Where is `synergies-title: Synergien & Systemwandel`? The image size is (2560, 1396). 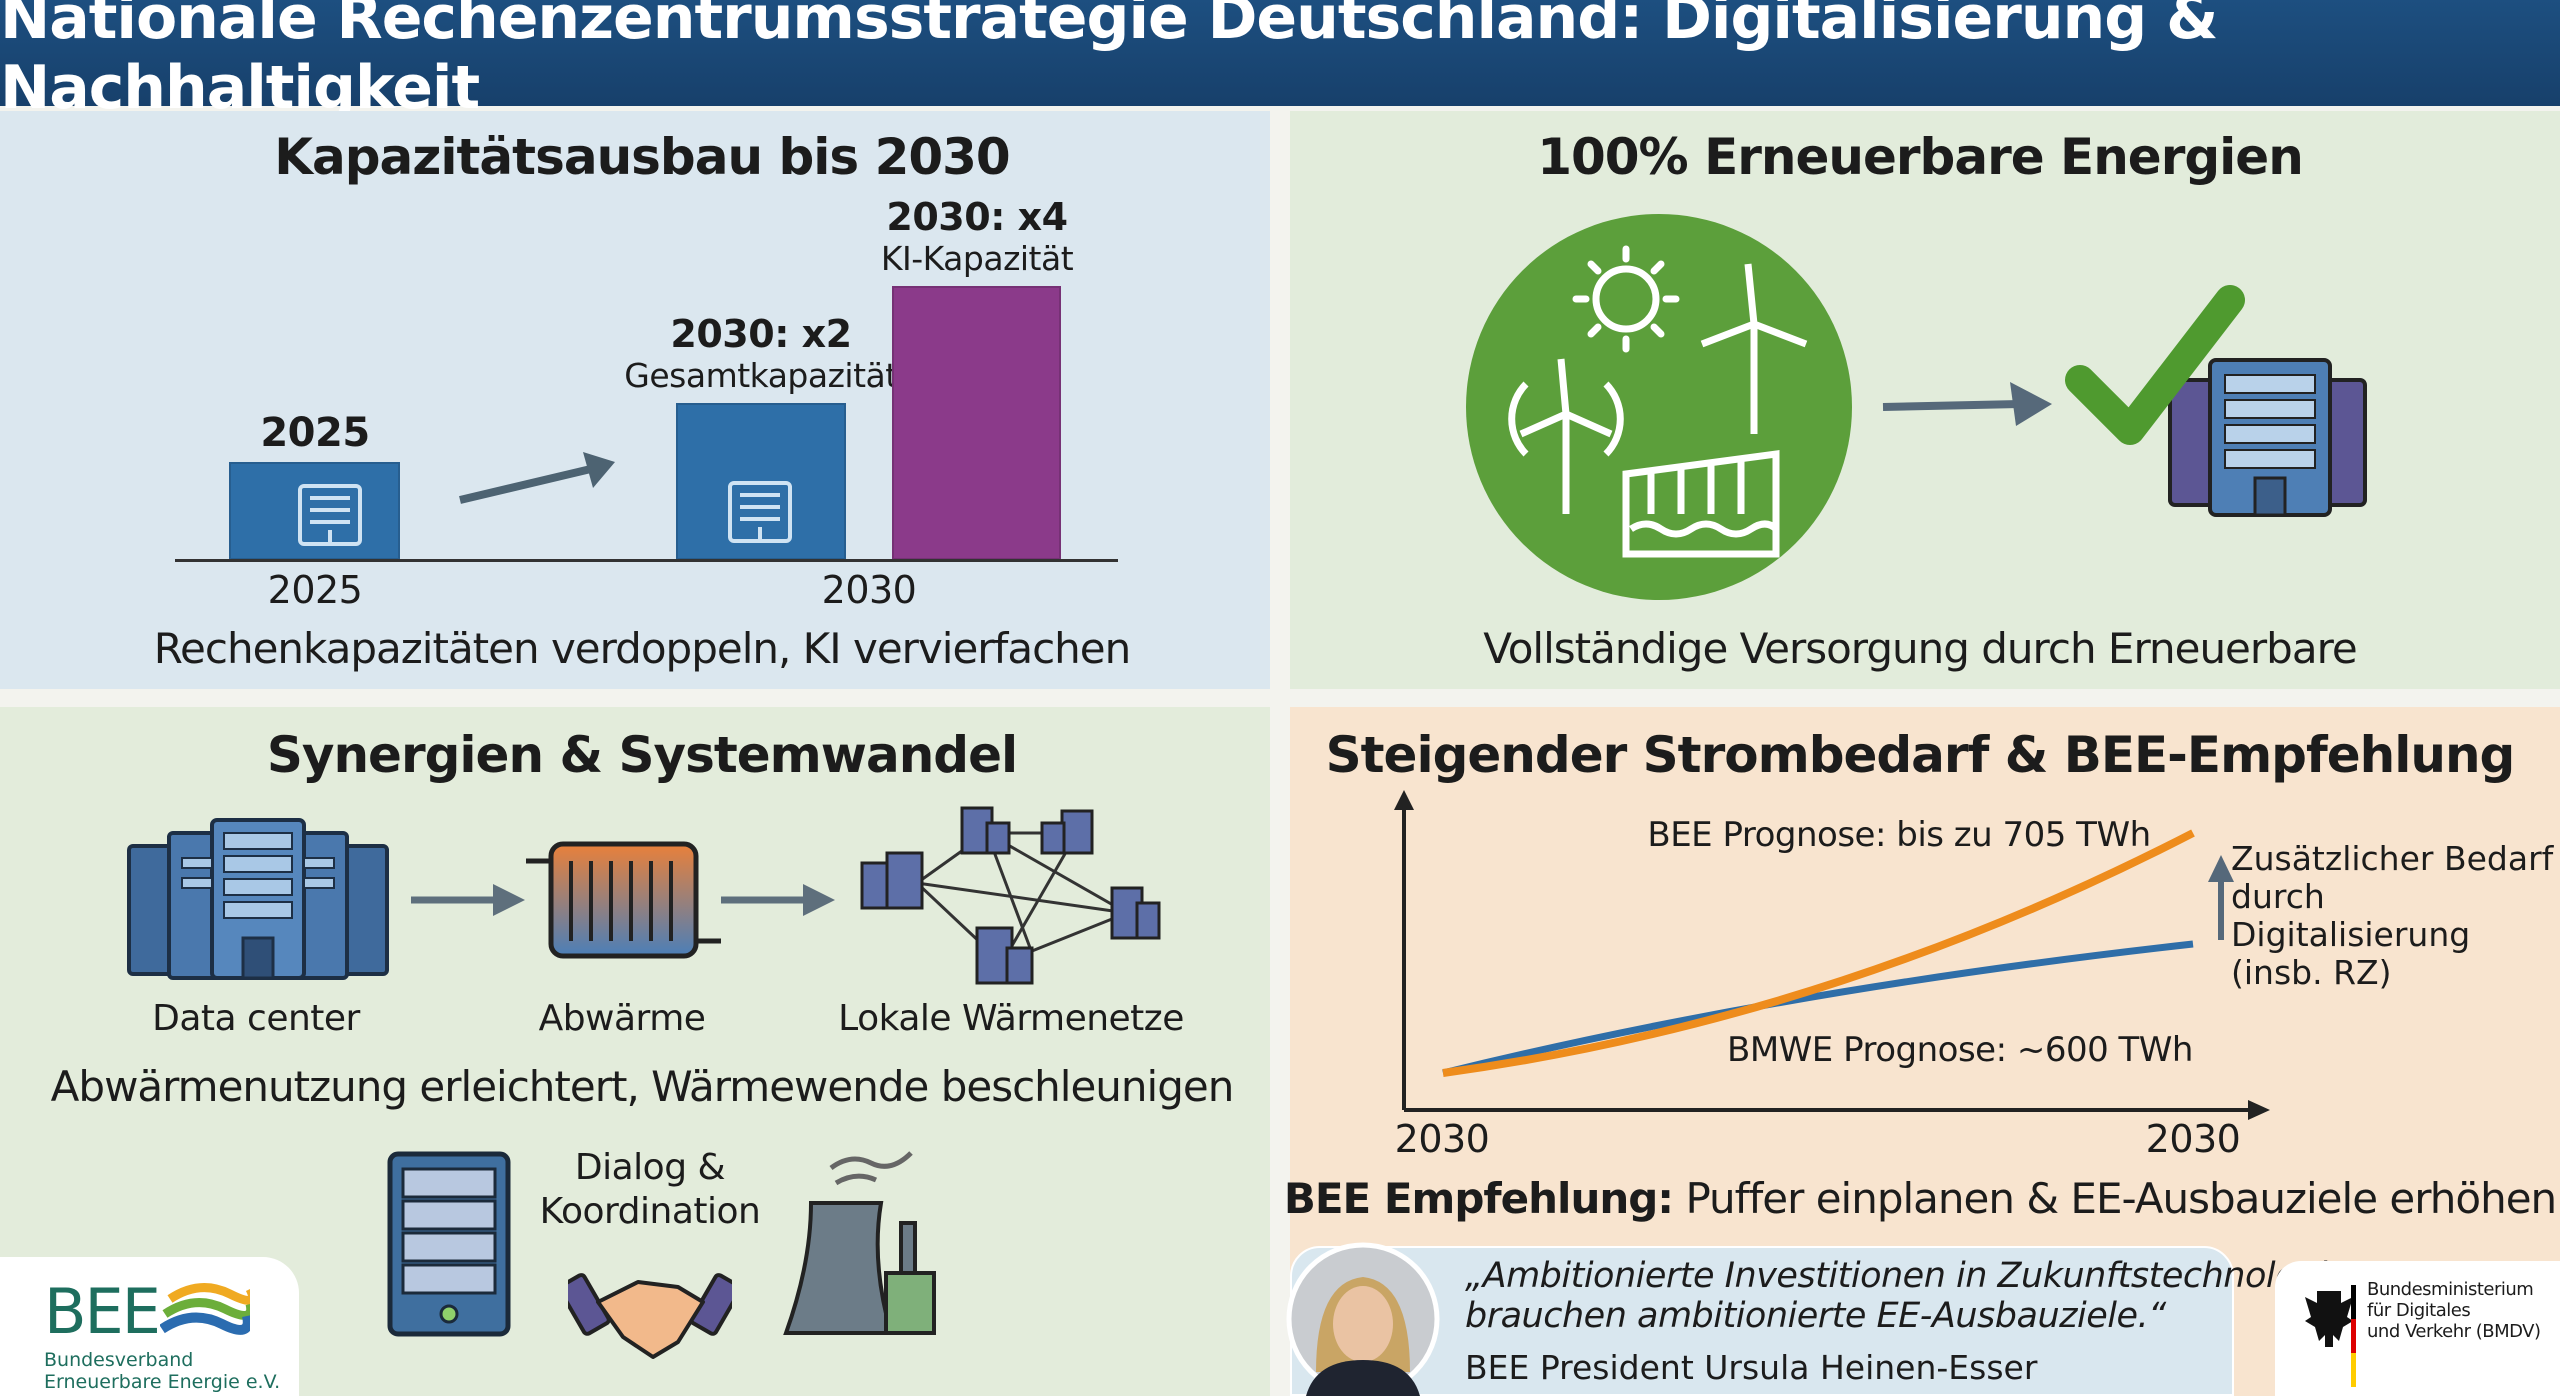 synergies-title: Synergien & Systemwandel is located at coordinates (642, 755).